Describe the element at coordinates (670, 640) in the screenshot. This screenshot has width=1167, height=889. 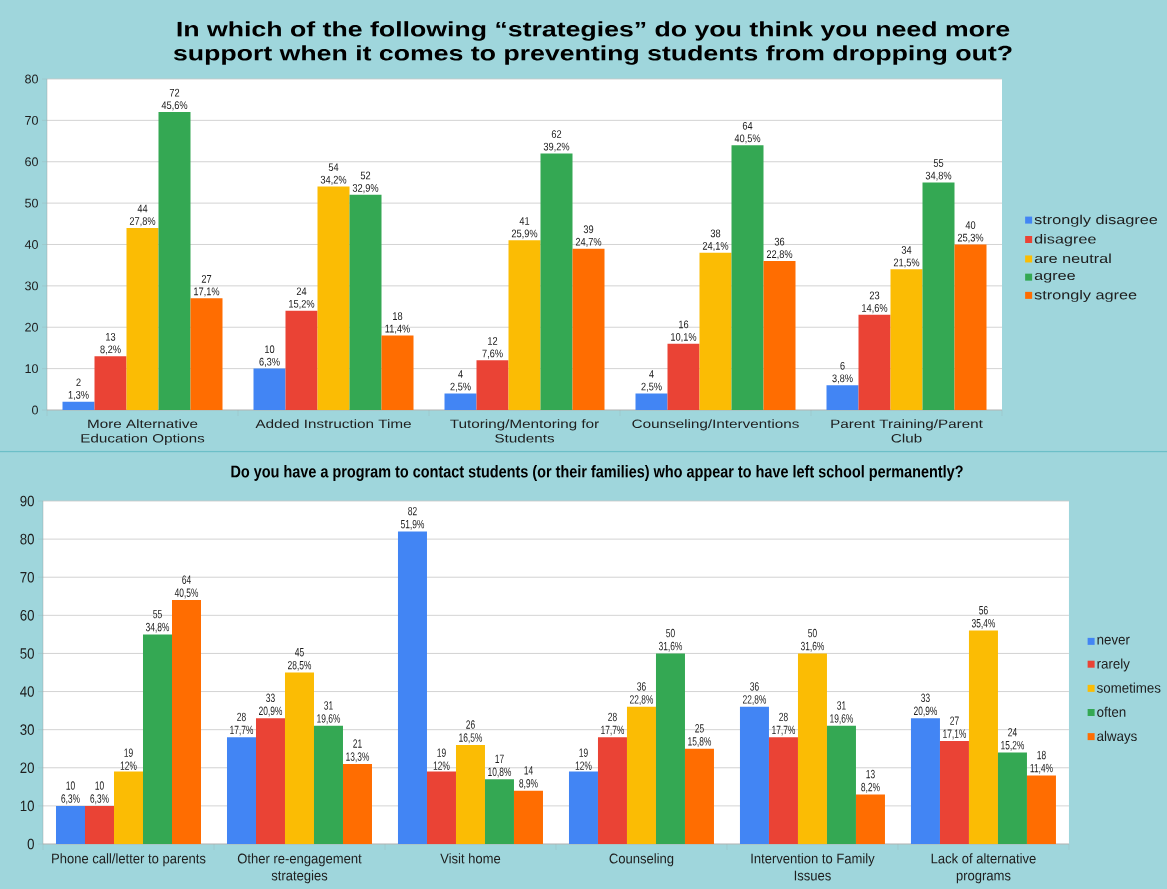
I see `data-label: 50 31,6%` at that location.